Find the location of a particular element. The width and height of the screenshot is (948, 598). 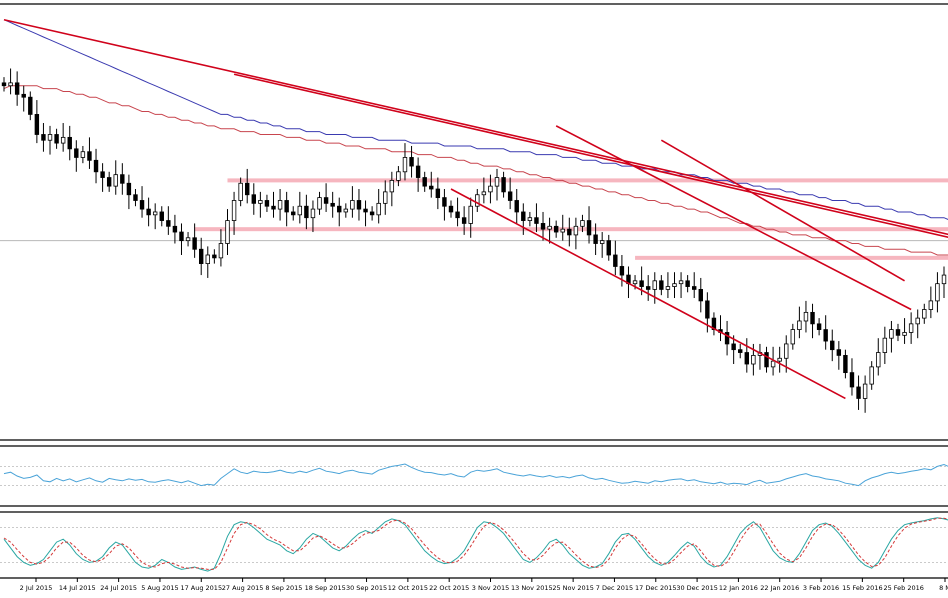

oscillator-1-series-layer is located at coordinates (475, 475).